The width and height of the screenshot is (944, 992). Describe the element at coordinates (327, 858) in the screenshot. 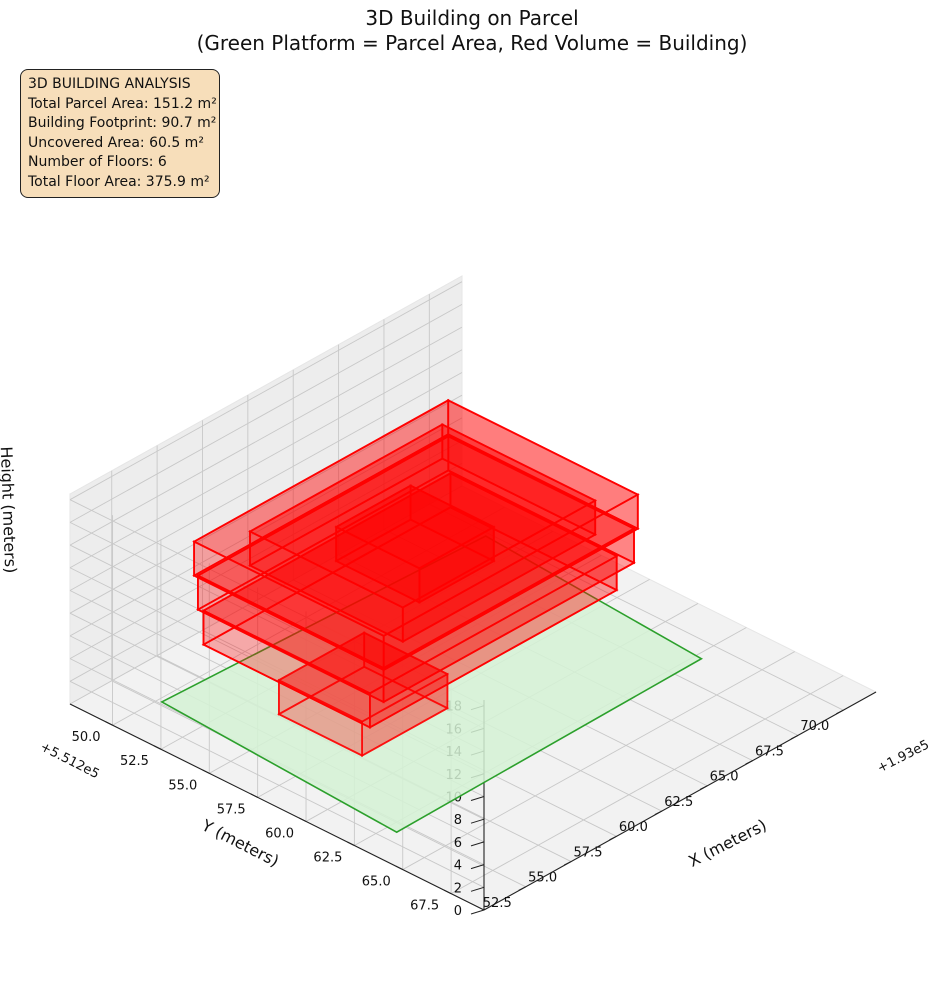

I see `y-tick-label: 62.5` at that location.